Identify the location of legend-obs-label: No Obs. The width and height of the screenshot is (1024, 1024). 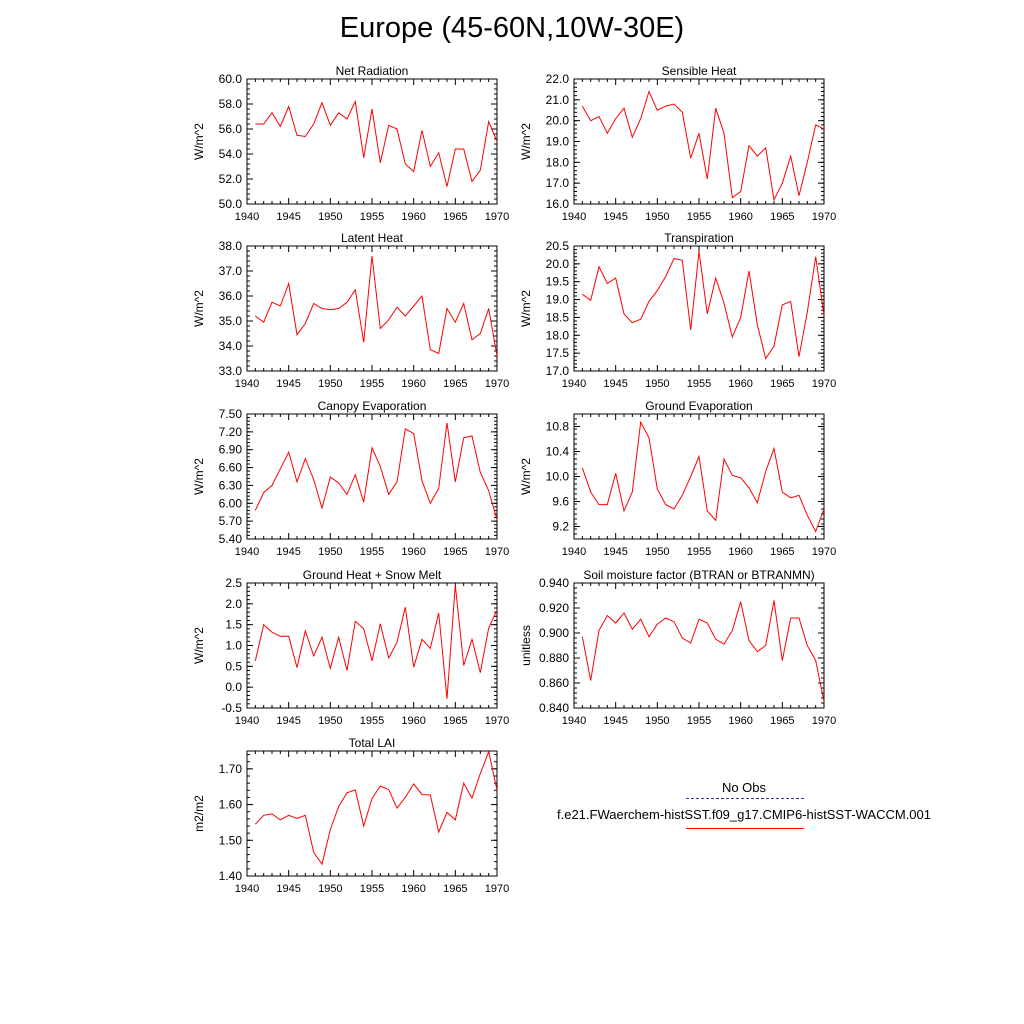
(744, 787).